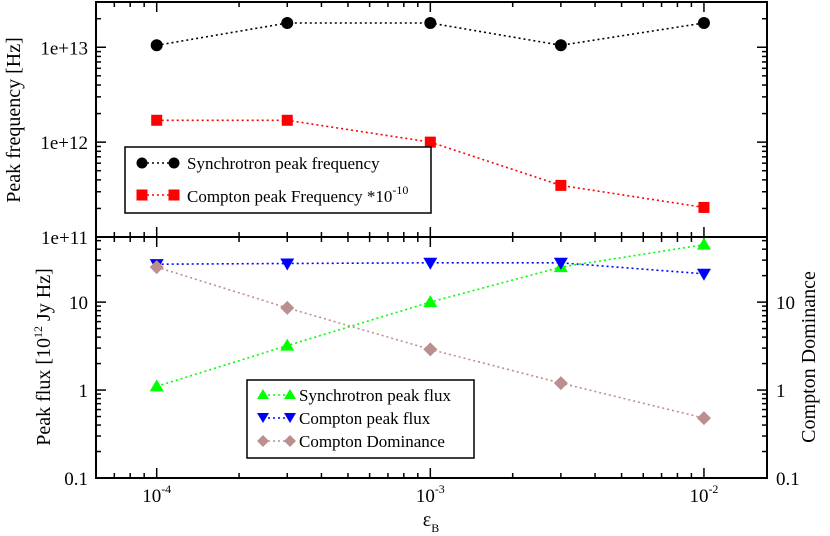  Describe the element at coordinates (156, 494) in the screenshot. I see `x-tick-label: 10⁻⁴` at that location.